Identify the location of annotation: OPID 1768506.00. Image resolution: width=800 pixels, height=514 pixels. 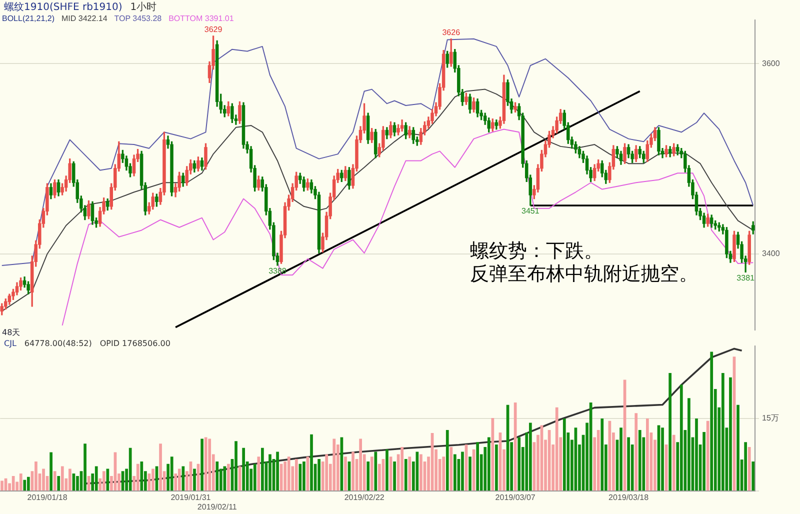
(135, 343).